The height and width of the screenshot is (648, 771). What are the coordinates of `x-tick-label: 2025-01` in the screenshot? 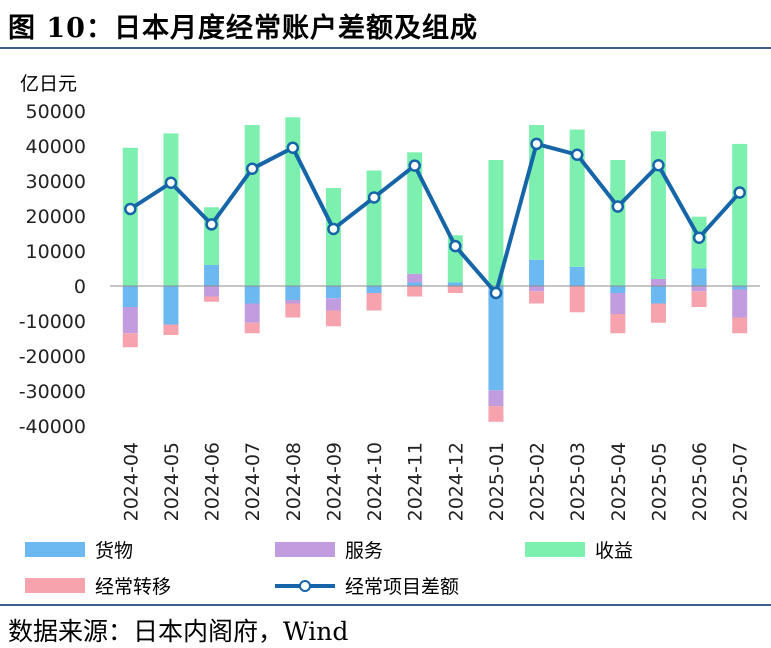 It's located at (497, 481).